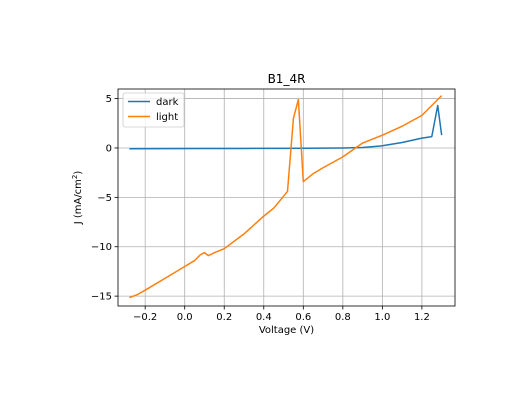  I want to click on x-tick-label: 0.8, so click(343, 317).